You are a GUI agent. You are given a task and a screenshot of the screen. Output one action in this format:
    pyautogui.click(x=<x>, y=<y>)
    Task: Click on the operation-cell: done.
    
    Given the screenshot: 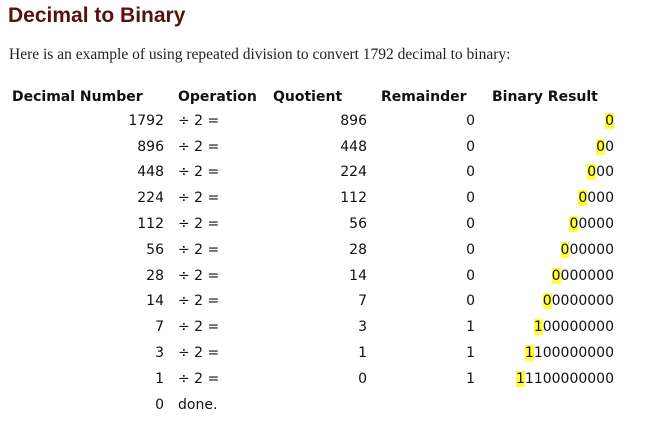 What is the action you would take?
    pyautogui.click(x=198, y=404)
    